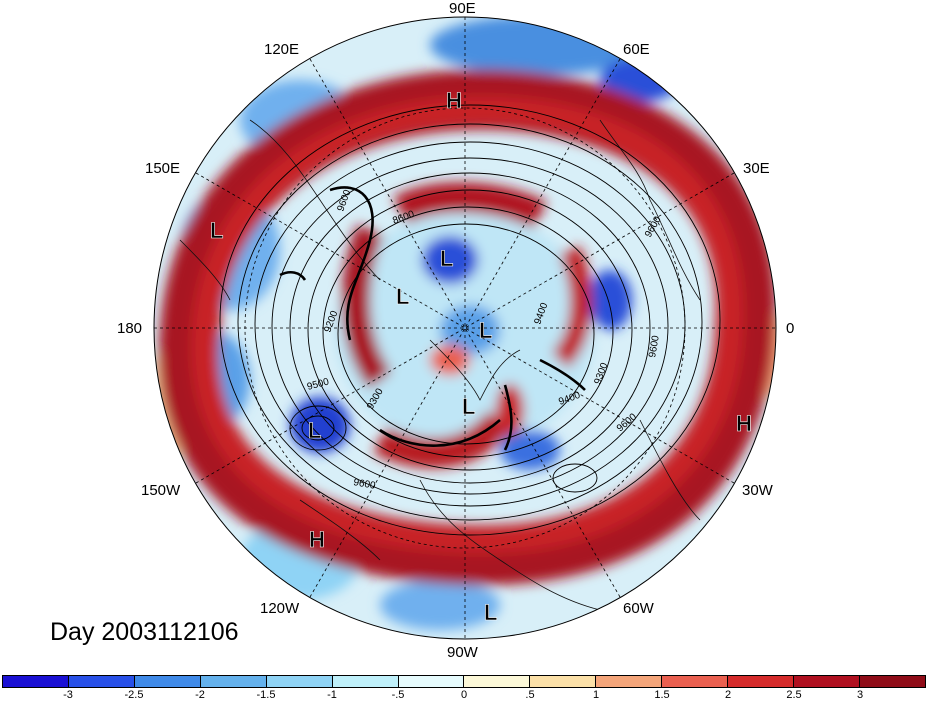  Describe the element at coordinates (860, 695) in the screenshot. I see `colorbar-tick-label: 3` at that location.